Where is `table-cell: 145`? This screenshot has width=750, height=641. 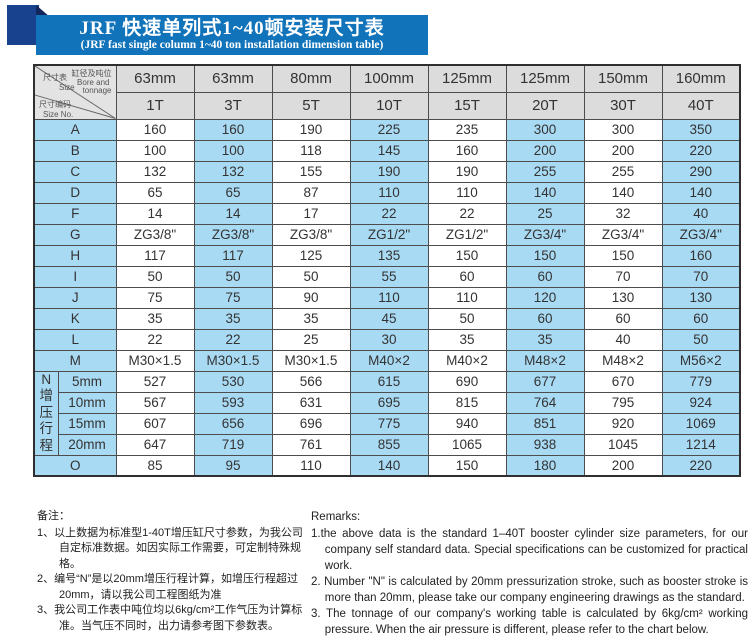 table-cell: 145 is located at coordinates (389, 150).